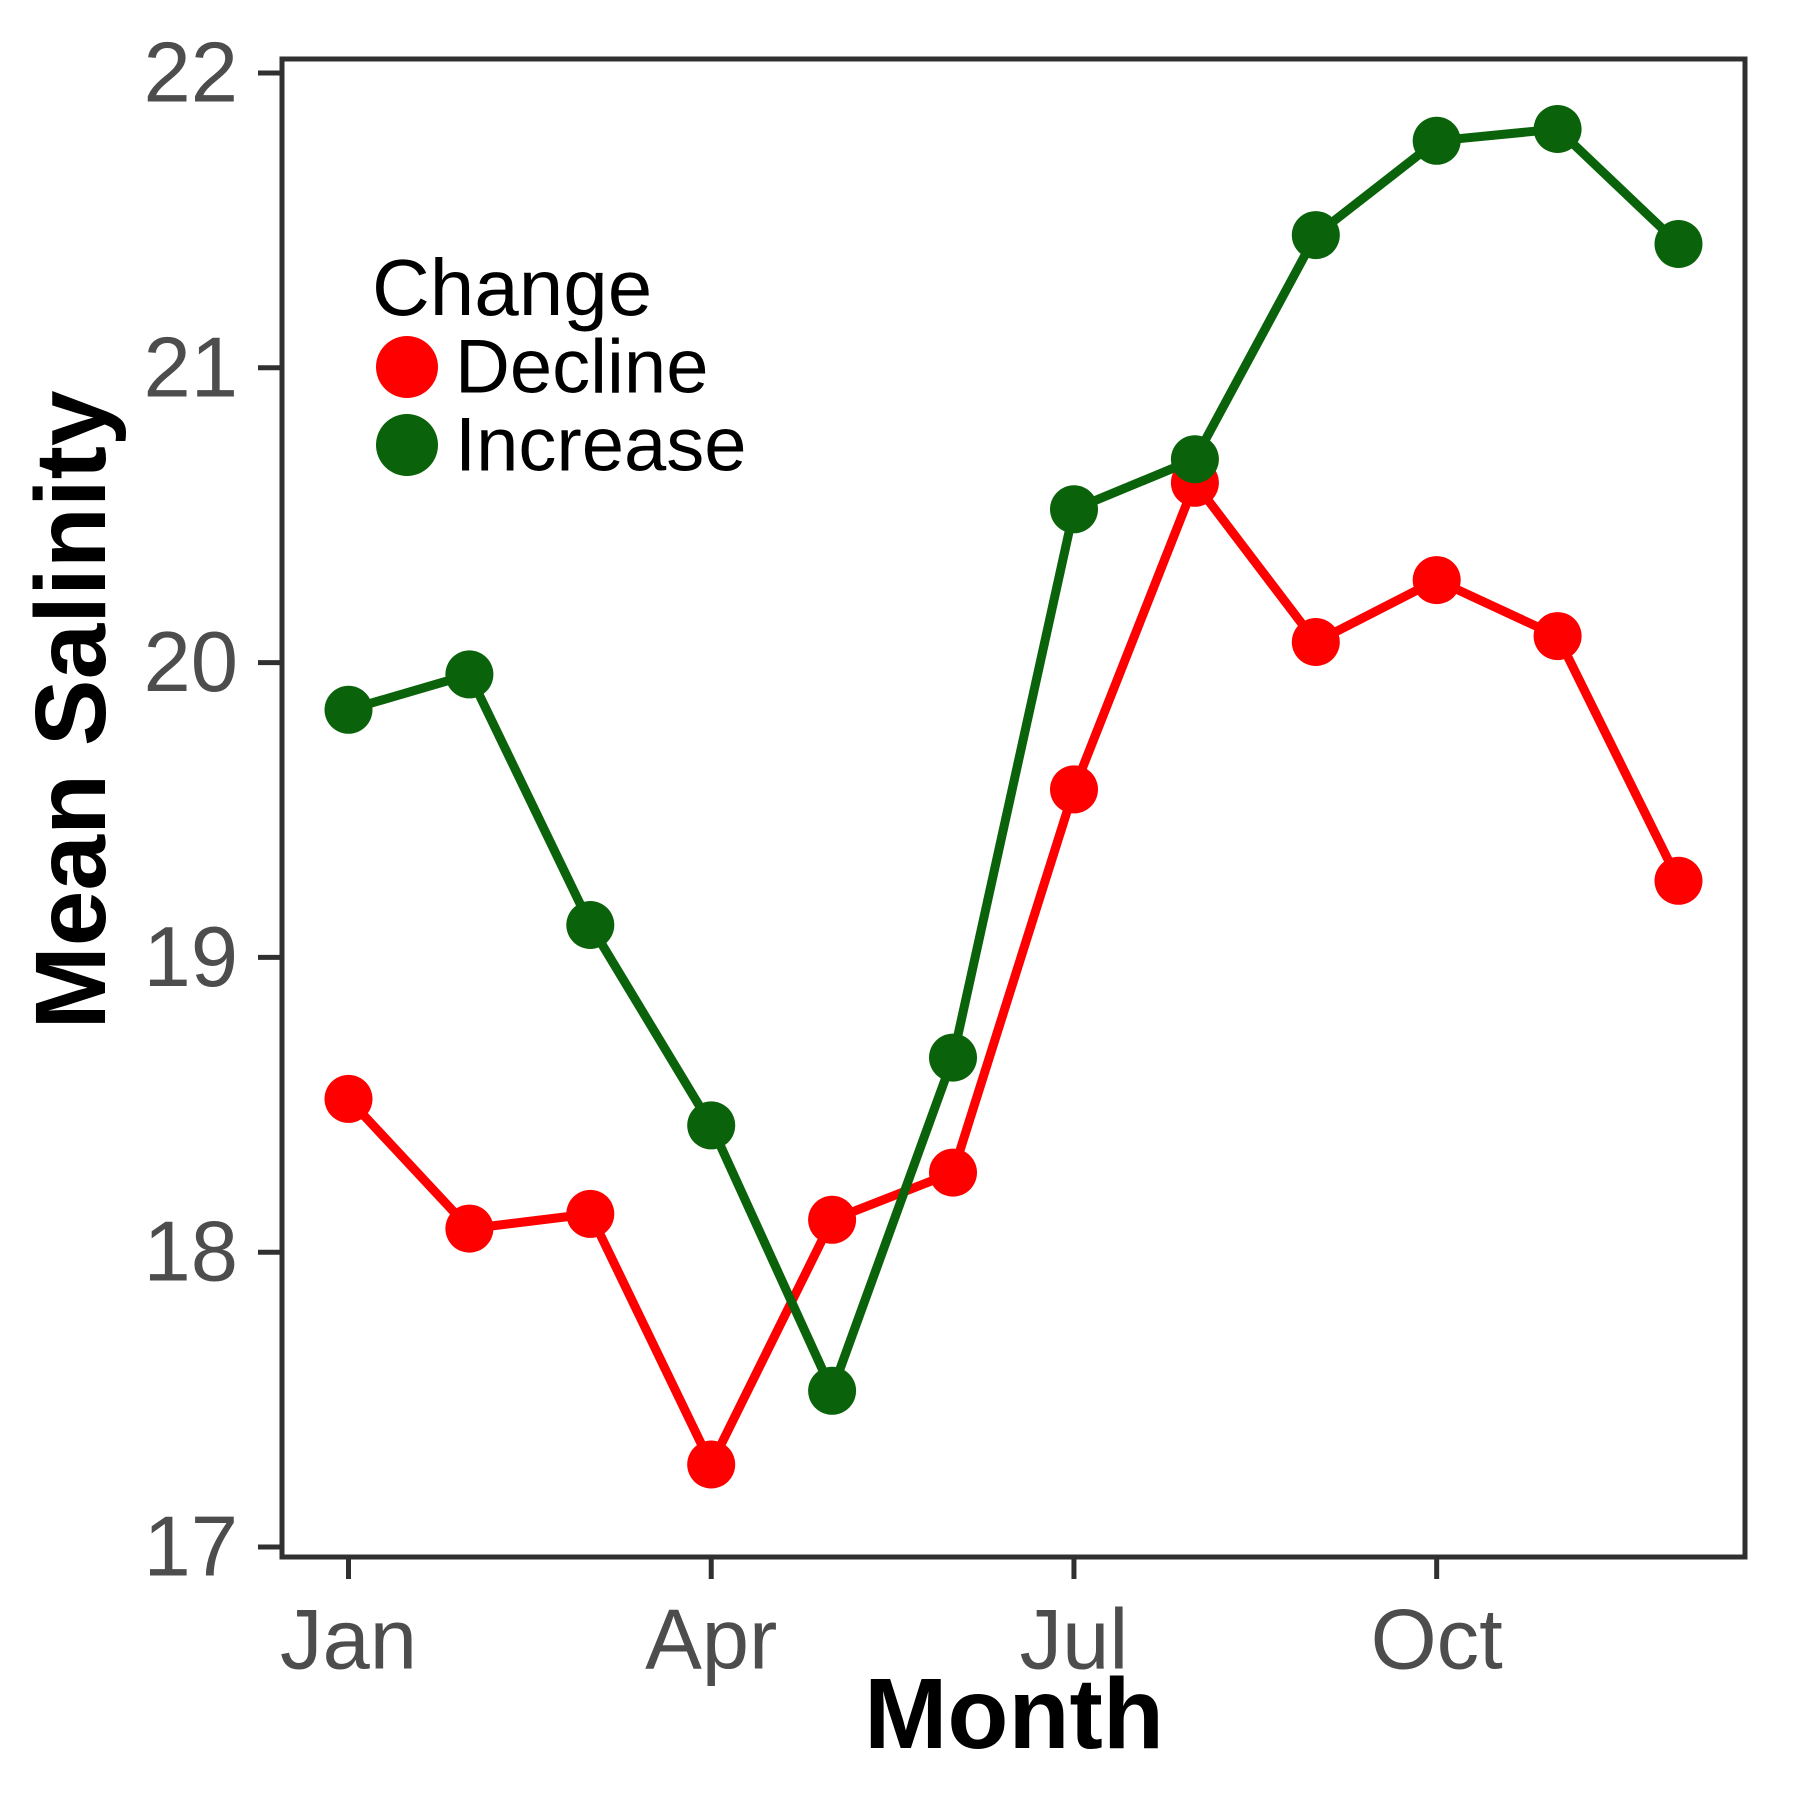 The height and width of the screenshot is (1801, 1795). Describe the element at coordinates (1678, 880) in the screenshot. I see `point-decline-dec` at that location.